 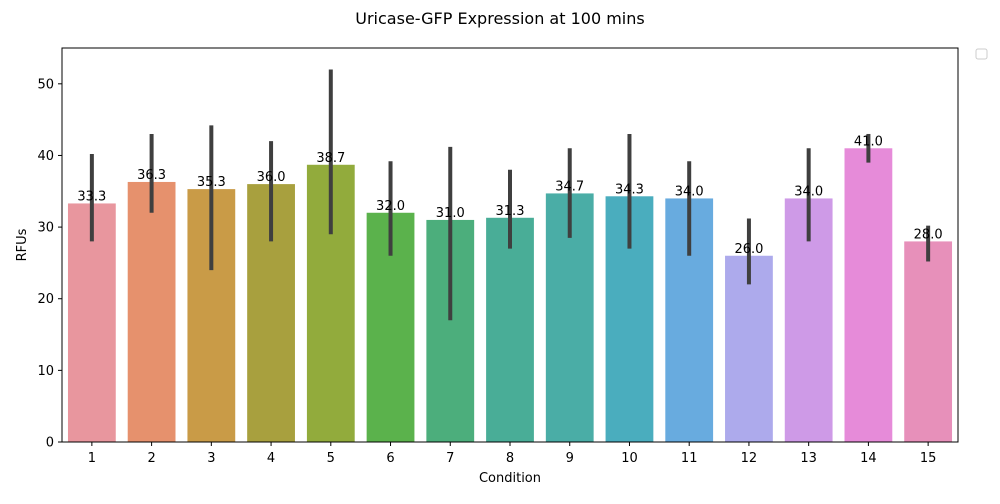 I want to click on data-label-condition-4: 36.0, so click(x=271, y=177).